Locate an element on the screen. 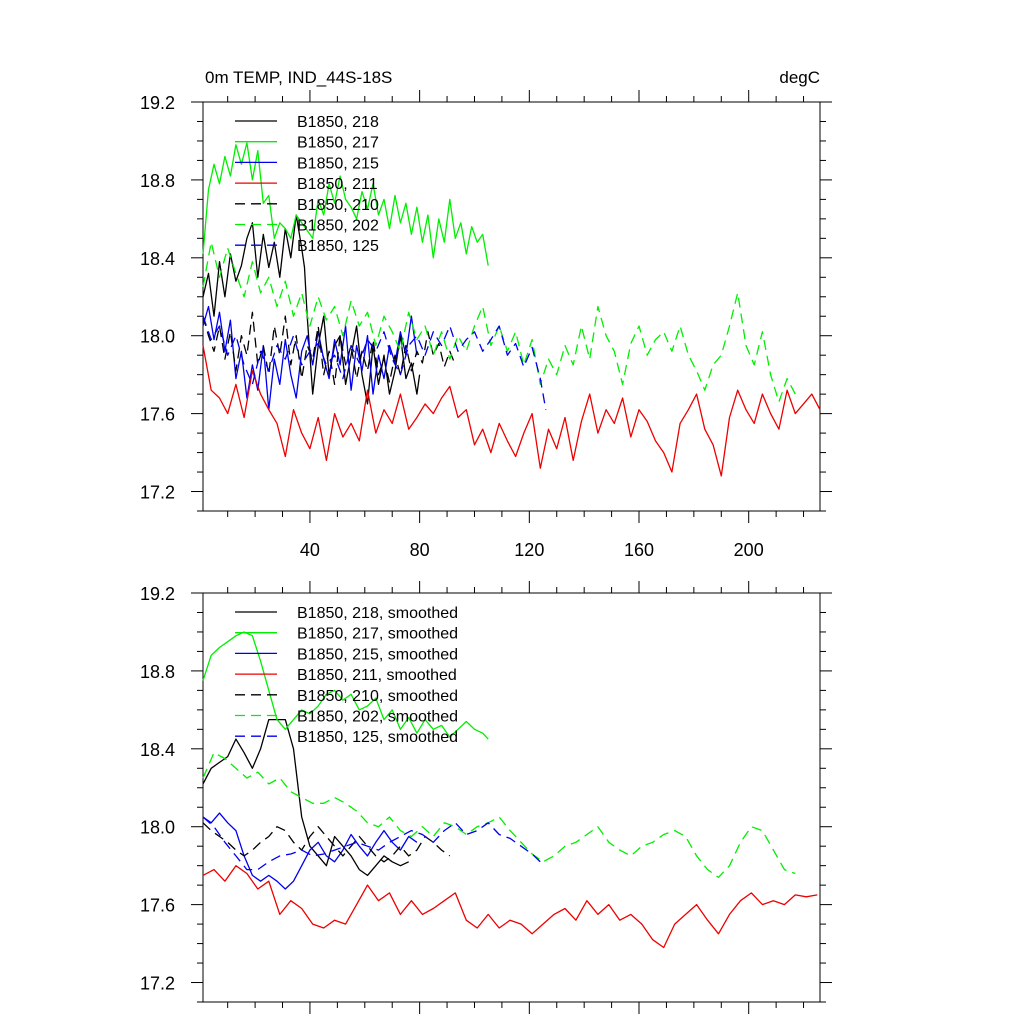 This screenshot has height=1024, width=1024. legend-label: B1850, 217, smoothed is located at coordinates (377, 634).